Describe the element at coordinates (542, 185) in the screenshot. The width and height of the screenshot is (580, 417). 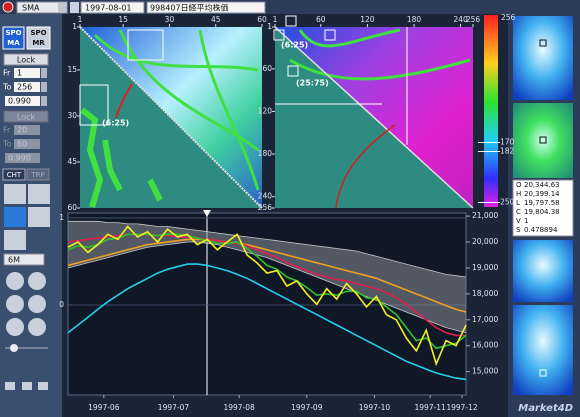
I see `ohlc-value: 20,344.63` at that location.